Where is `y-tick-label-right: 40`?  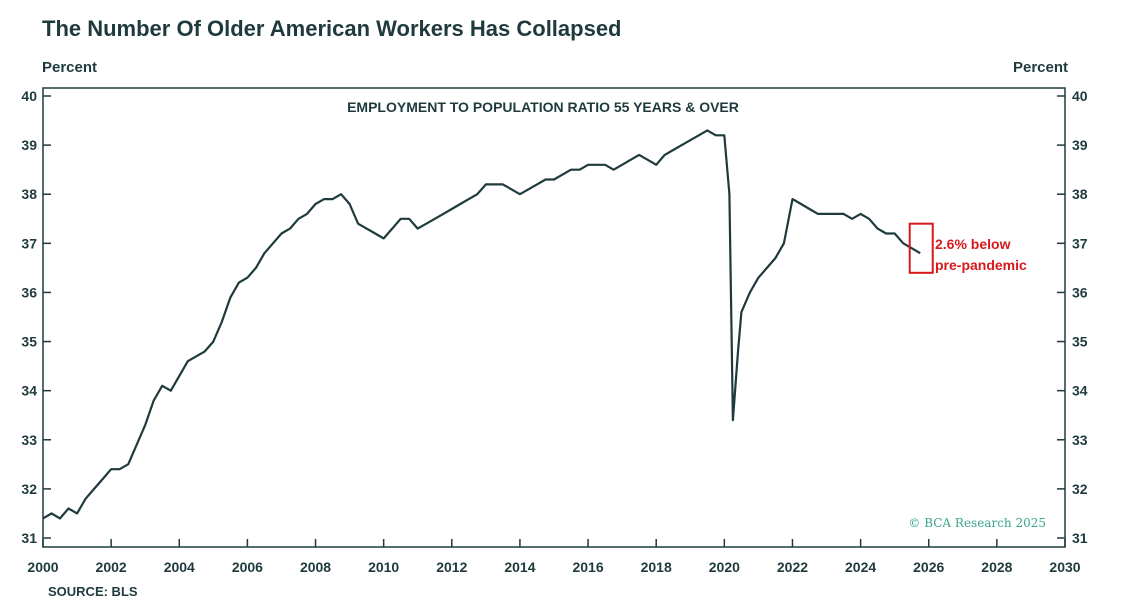
y-tick-label-right: 40 is located at coordinates (1080, 96).